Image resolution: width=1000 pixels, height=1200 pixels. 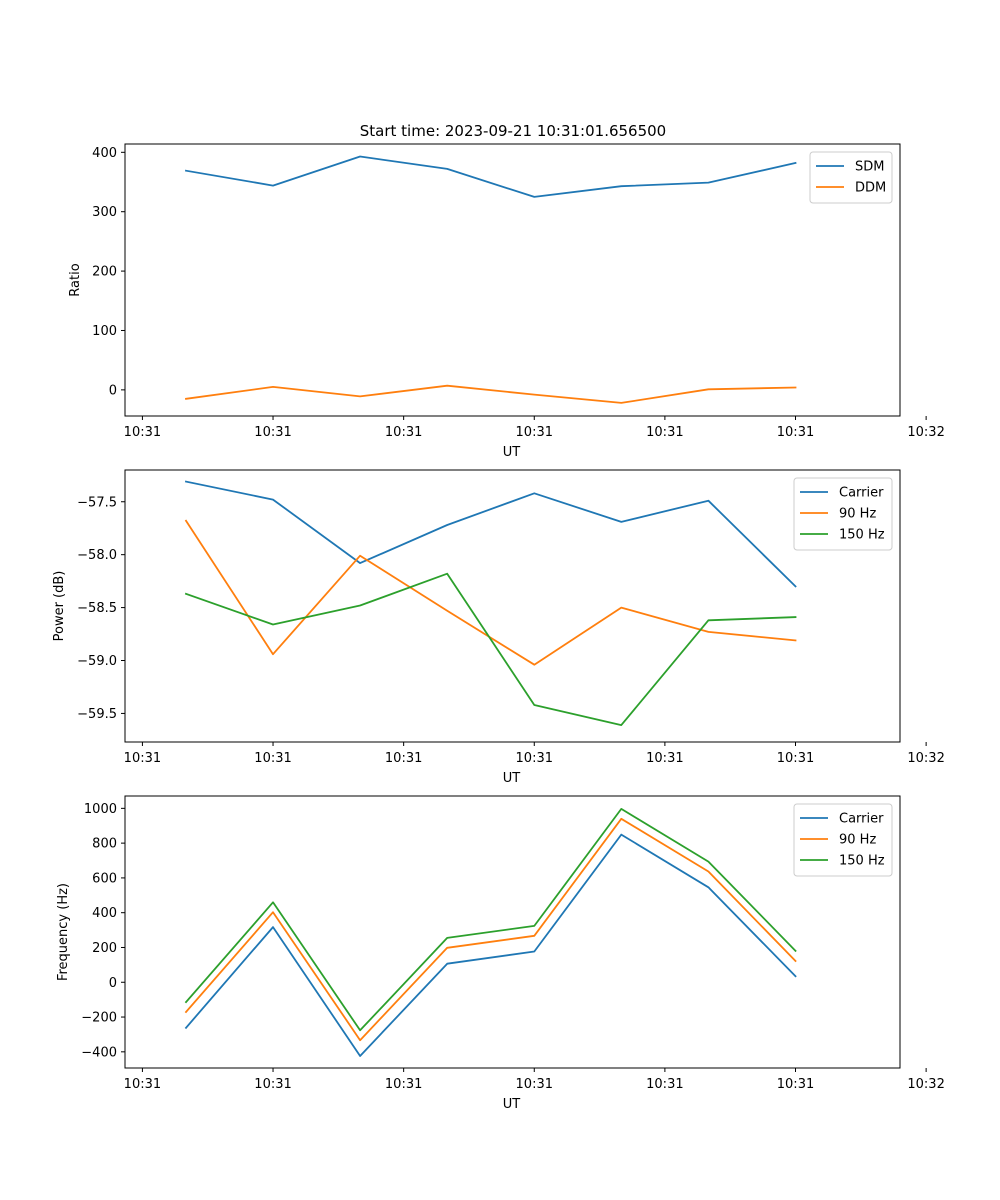 What do you see at coordinates (869, 167) in the screenshot?
I see `legend-label: SDM` at bounding box center [869, 167].